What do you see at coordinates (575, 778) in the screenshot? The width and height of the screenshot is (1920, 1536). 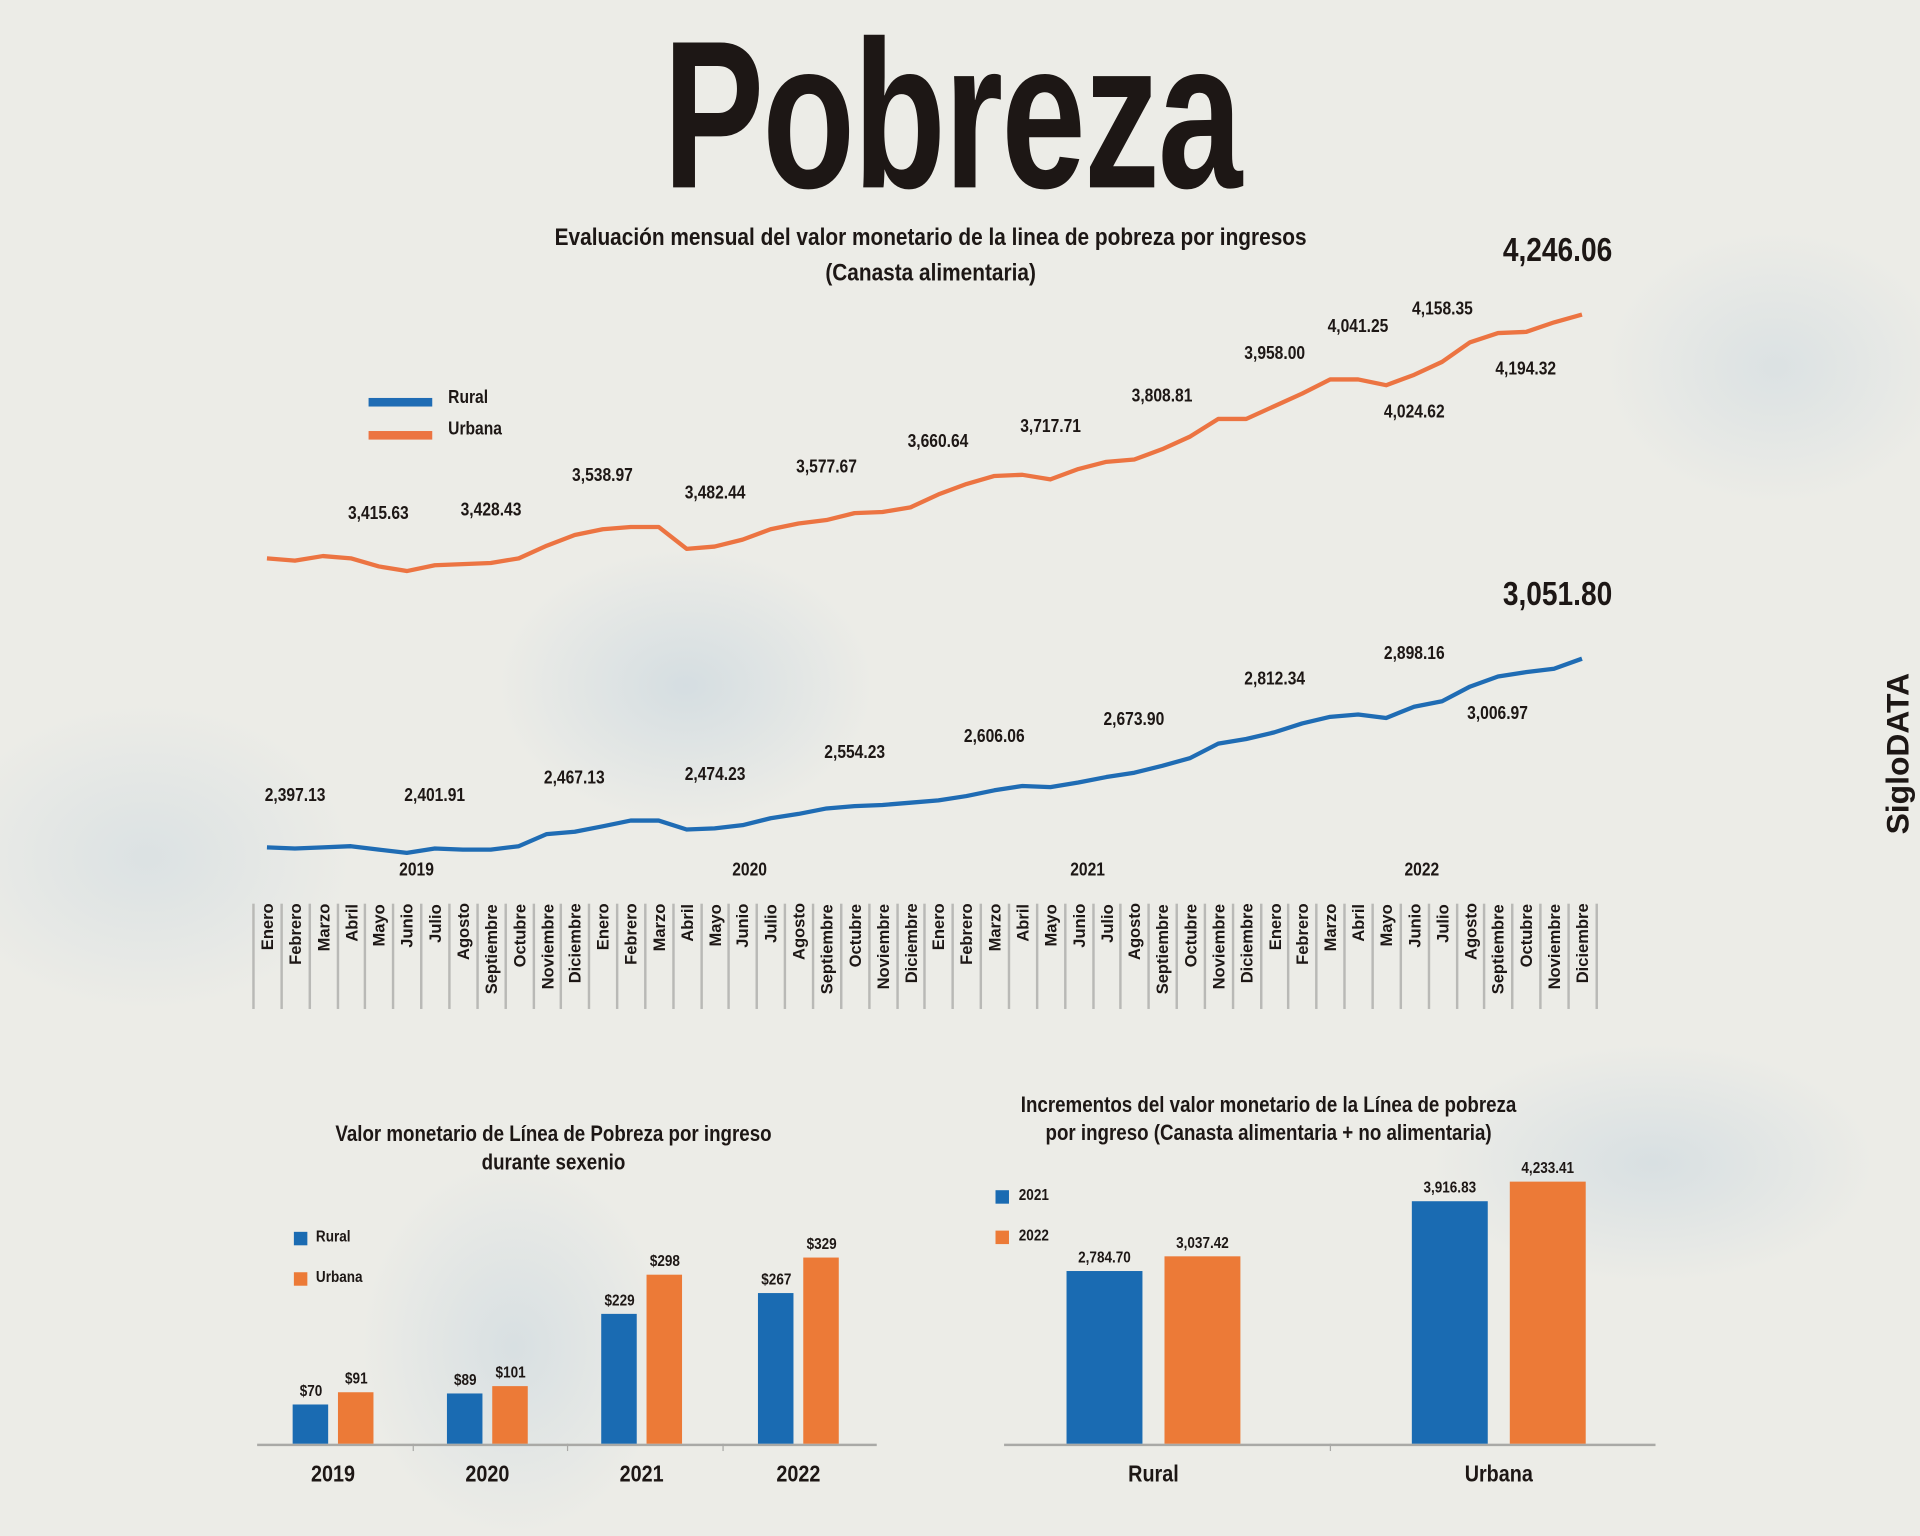 I see `data-label: 2,467.13` at bounding box center [575, 778].